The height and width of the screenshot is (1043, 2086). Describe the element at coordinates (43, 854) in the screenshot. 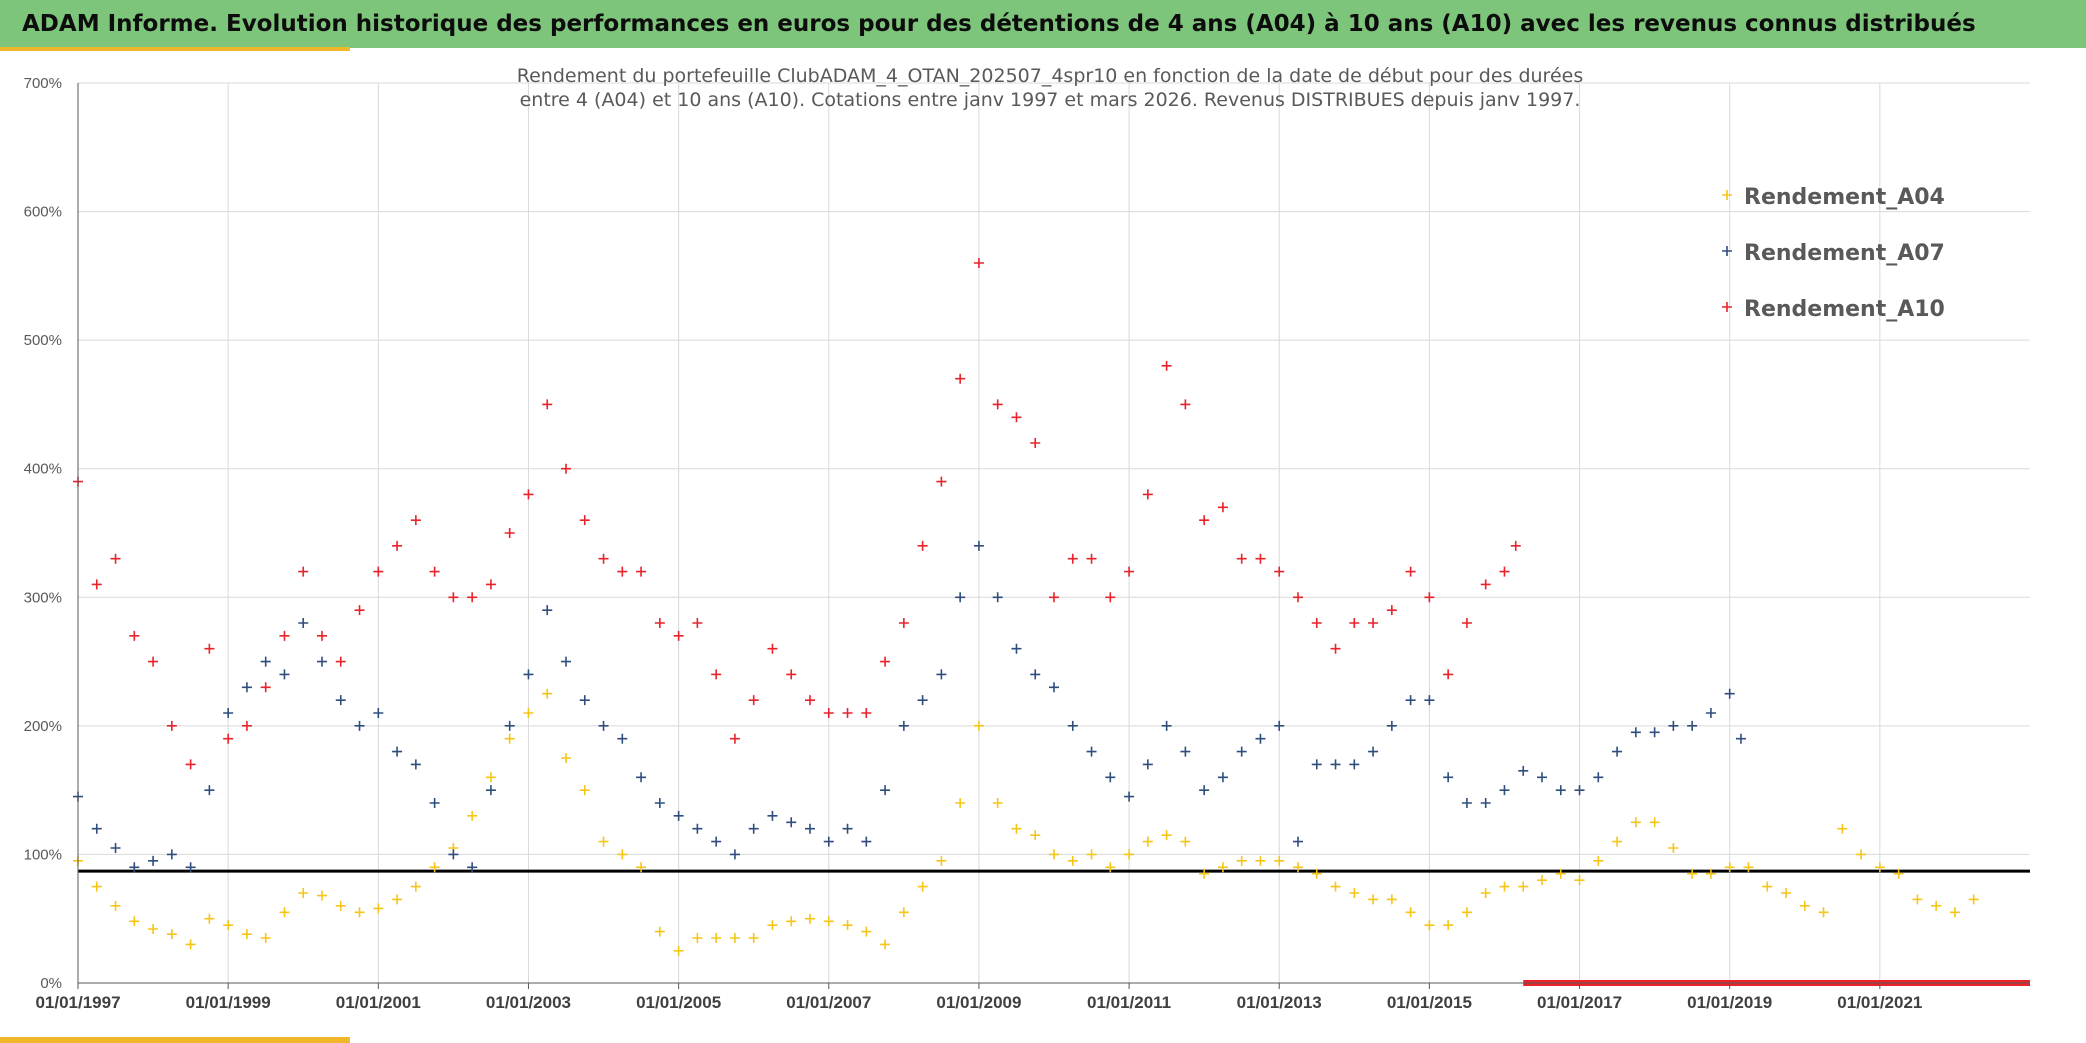

I see `y-tick-label: 100%` at that location.